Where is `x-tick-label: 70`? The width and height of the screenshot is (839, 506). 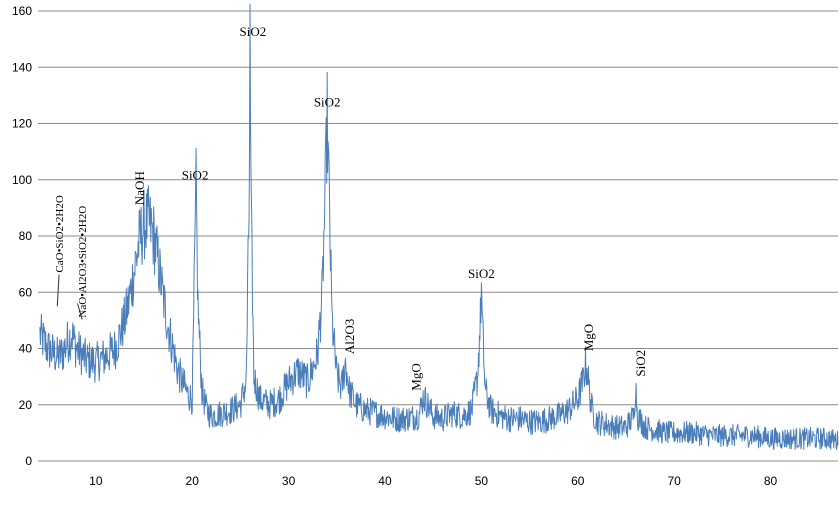 x-tick-label: 70 is located at coordinates (674, 481).